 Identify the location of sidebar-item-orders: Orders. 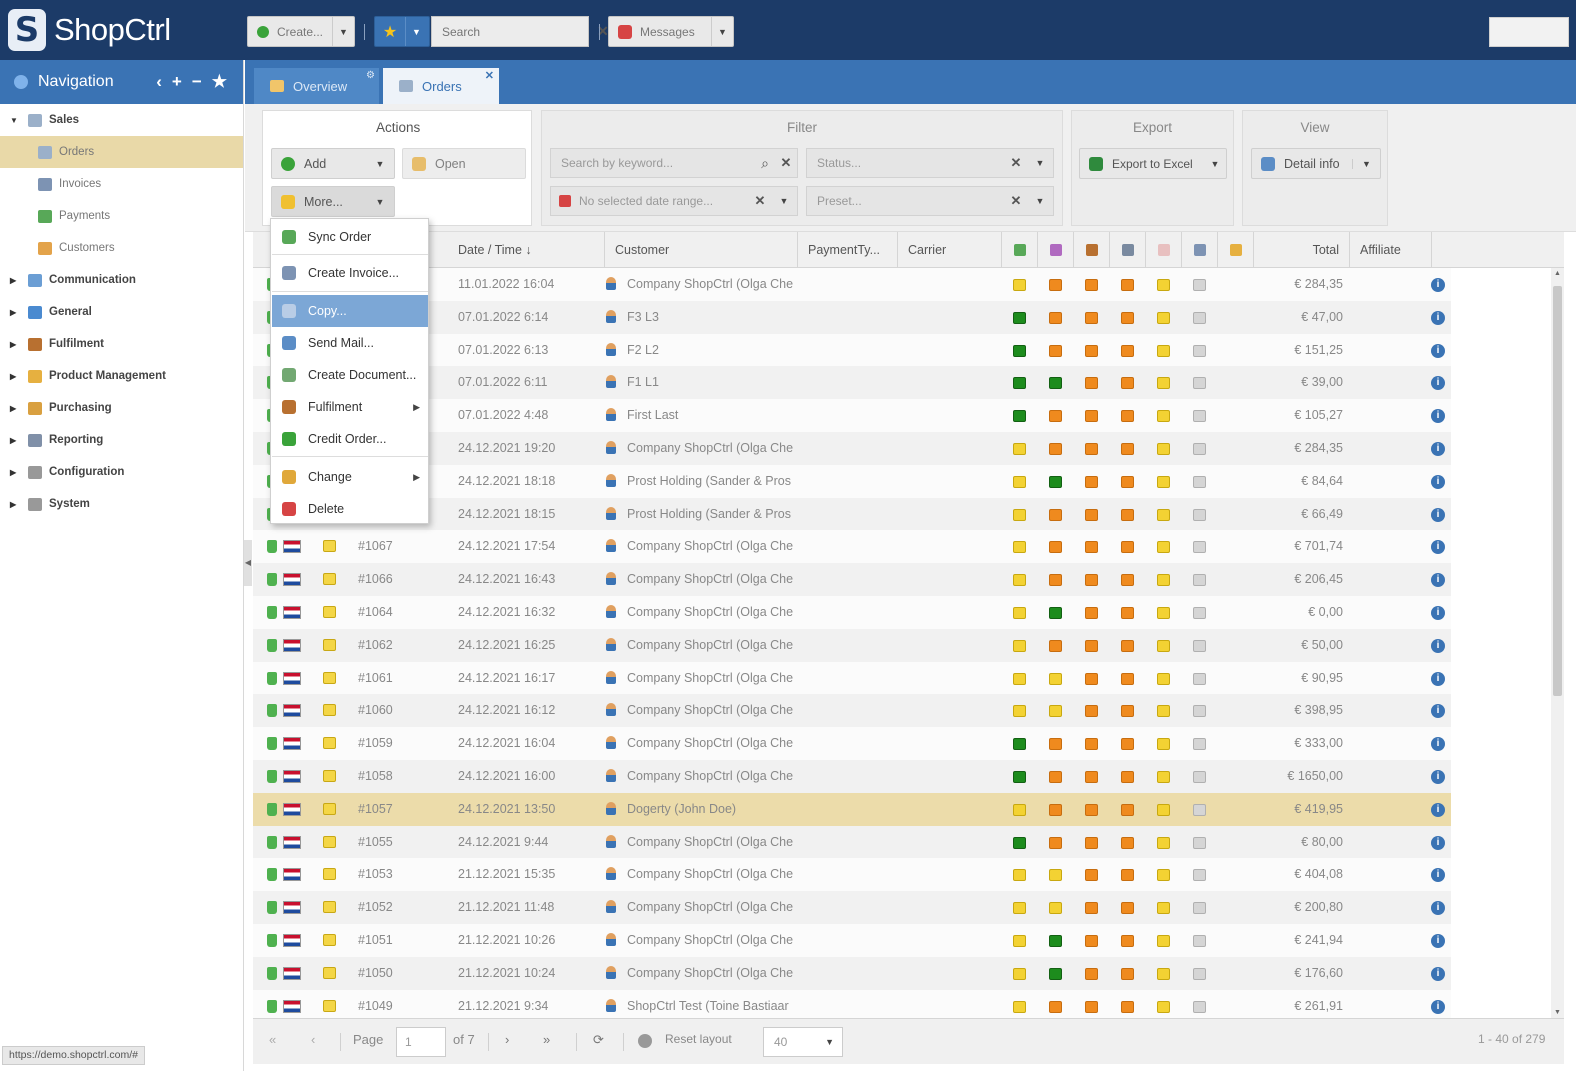
(121, 152).